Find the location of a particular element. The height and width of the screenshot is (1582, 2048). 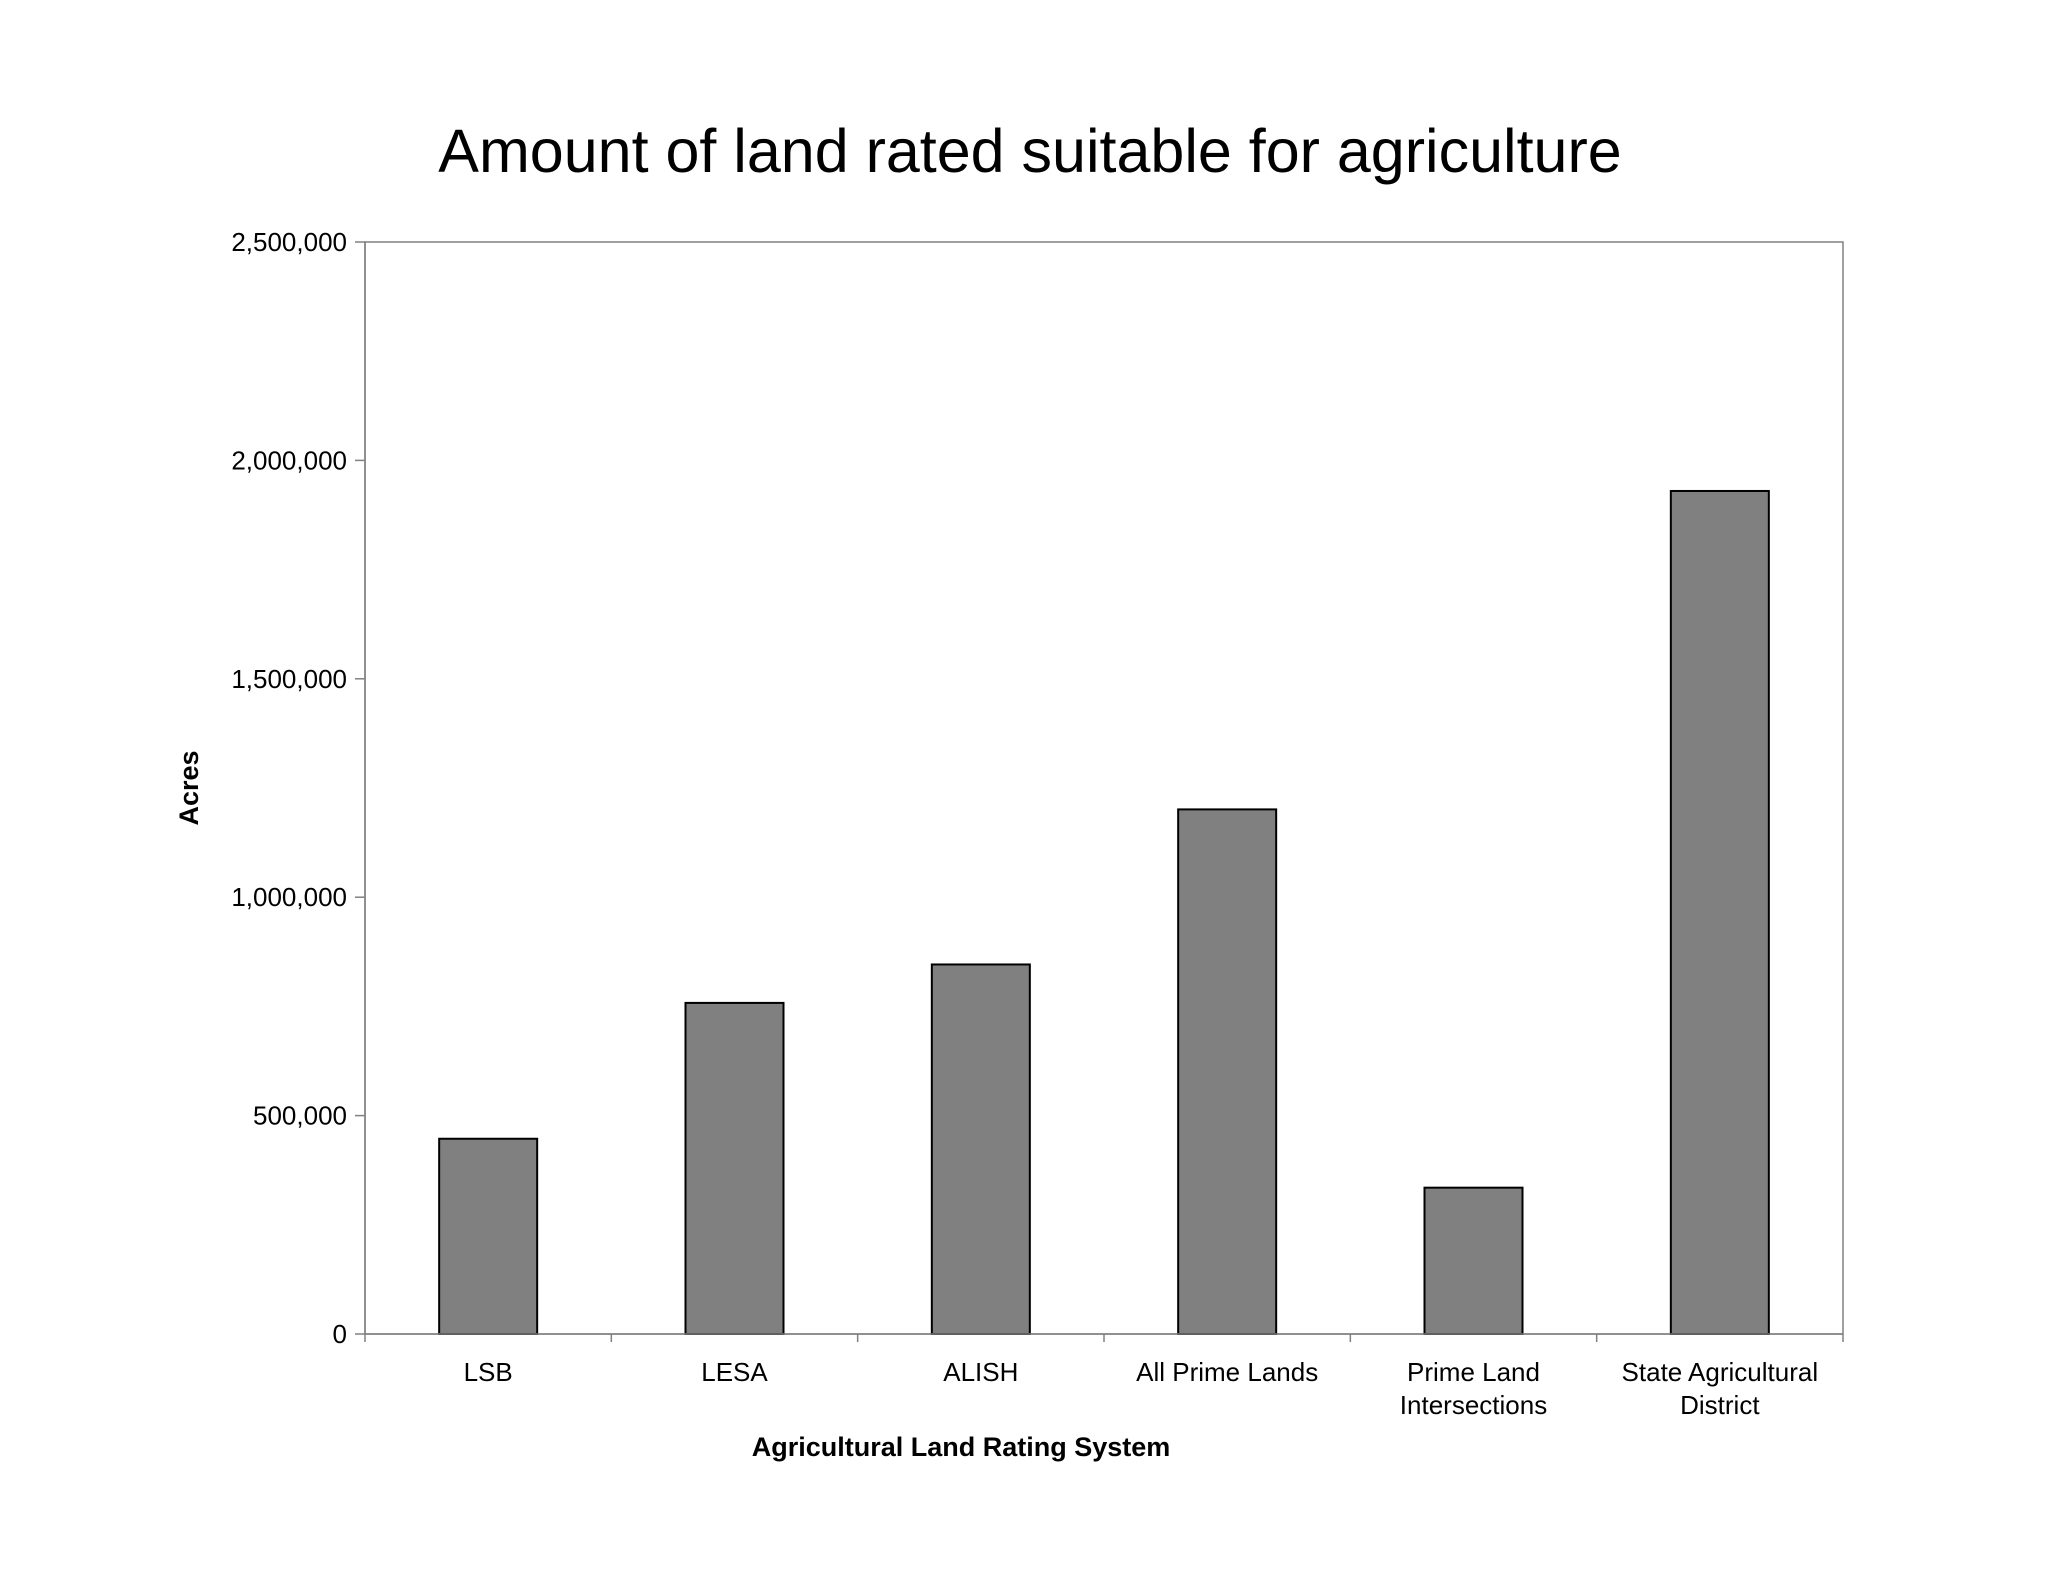

x-tick-label: Prime Land Intersections is located at coordinates (1473, 1388).